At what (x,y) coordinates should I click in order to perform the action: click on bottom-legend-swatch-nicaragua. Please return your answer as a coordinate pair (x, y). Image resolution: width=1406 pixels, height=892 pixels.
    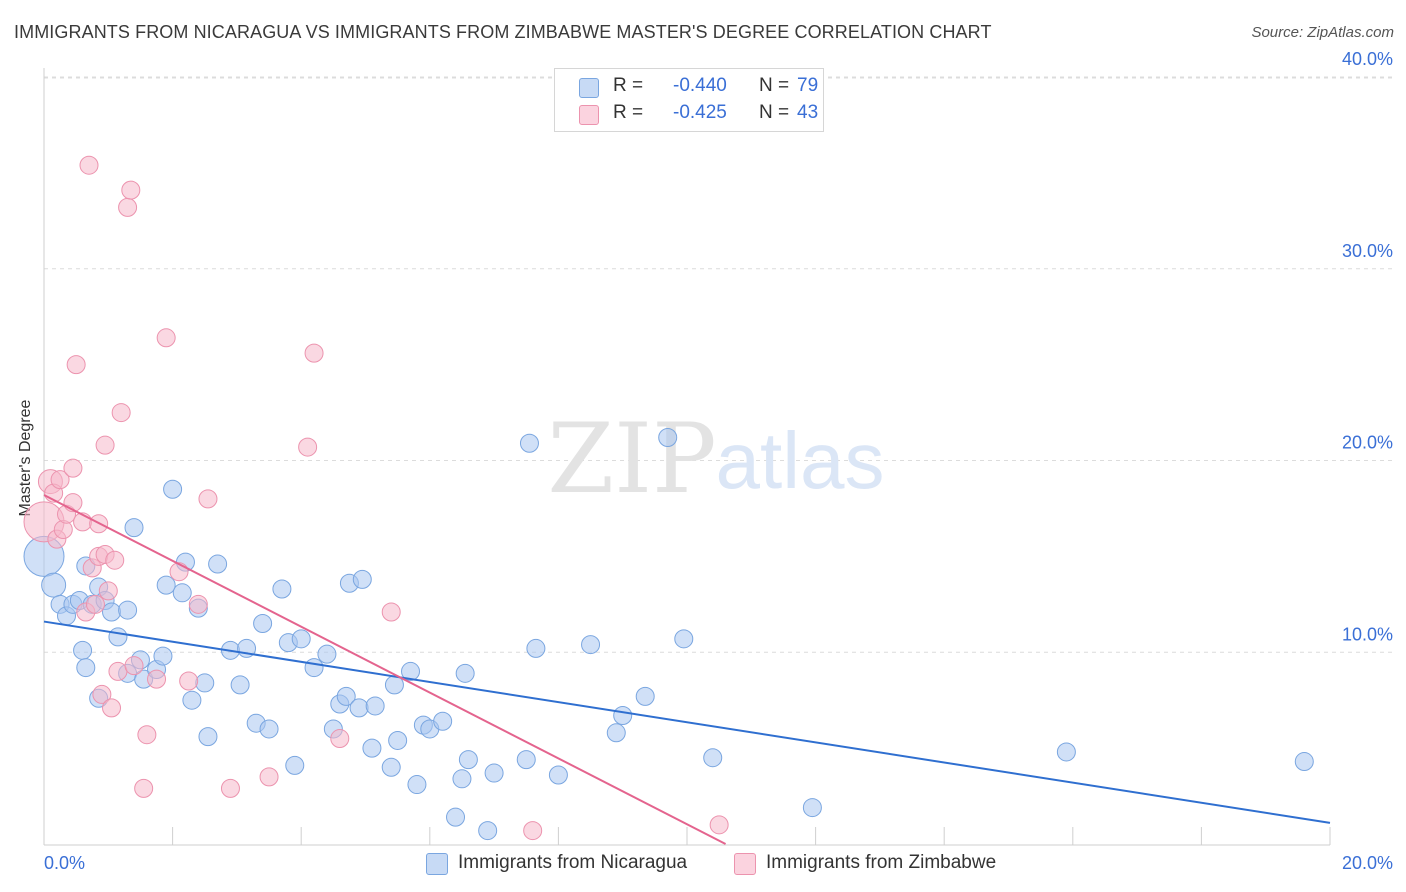
    Looking at the image, I should click on (437, 864).